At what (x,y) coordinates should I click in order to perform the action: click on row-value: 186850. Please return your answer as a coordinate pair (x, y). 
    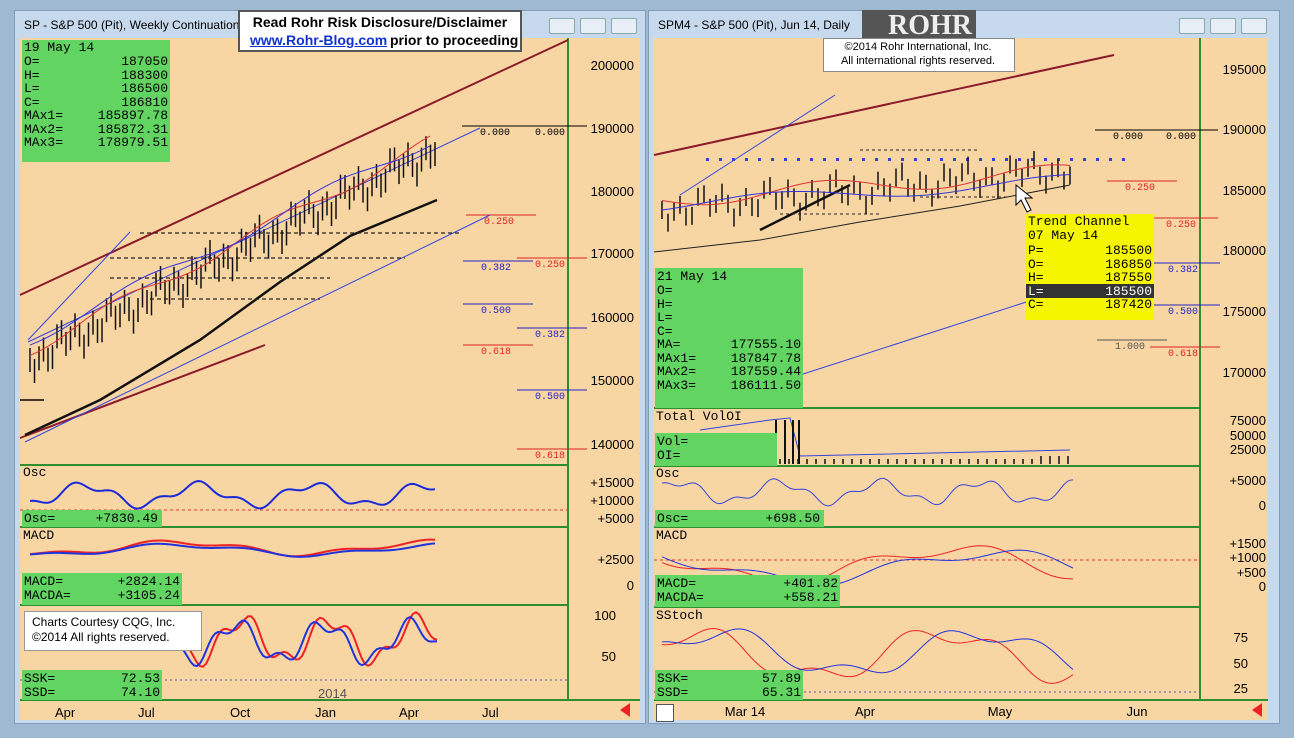
    Looking at the image, I should click on (1128, 264).